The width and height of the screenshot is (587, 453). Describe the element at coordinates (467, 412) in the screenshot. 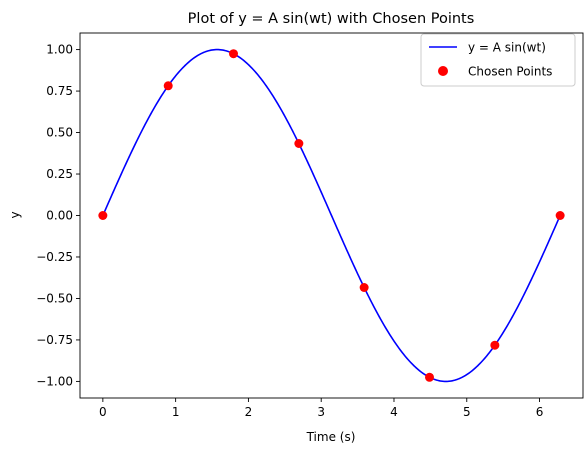

I see `x-tick-label: 5` at that location.